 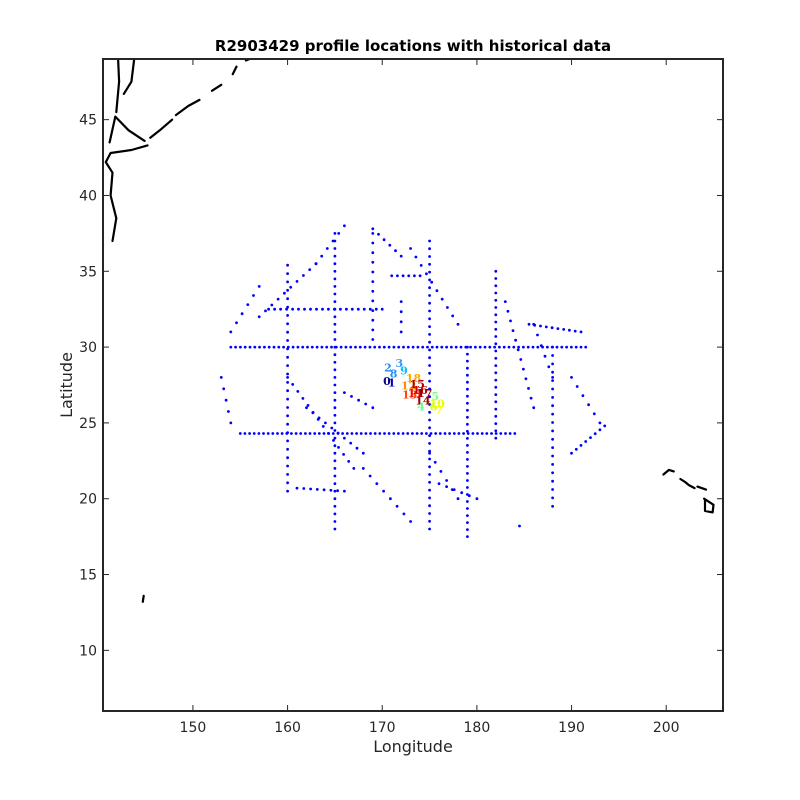 I want to click on y-tick-label: 35, so click(x=88, y=272).